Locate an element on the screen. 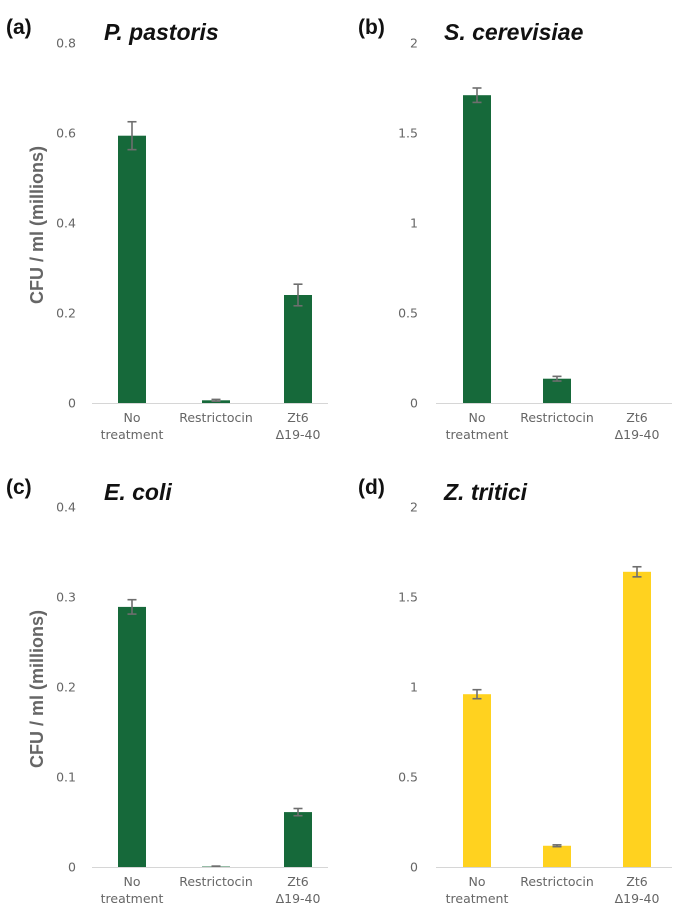  panel-letter: (c) is located at coordinates (19, 487).